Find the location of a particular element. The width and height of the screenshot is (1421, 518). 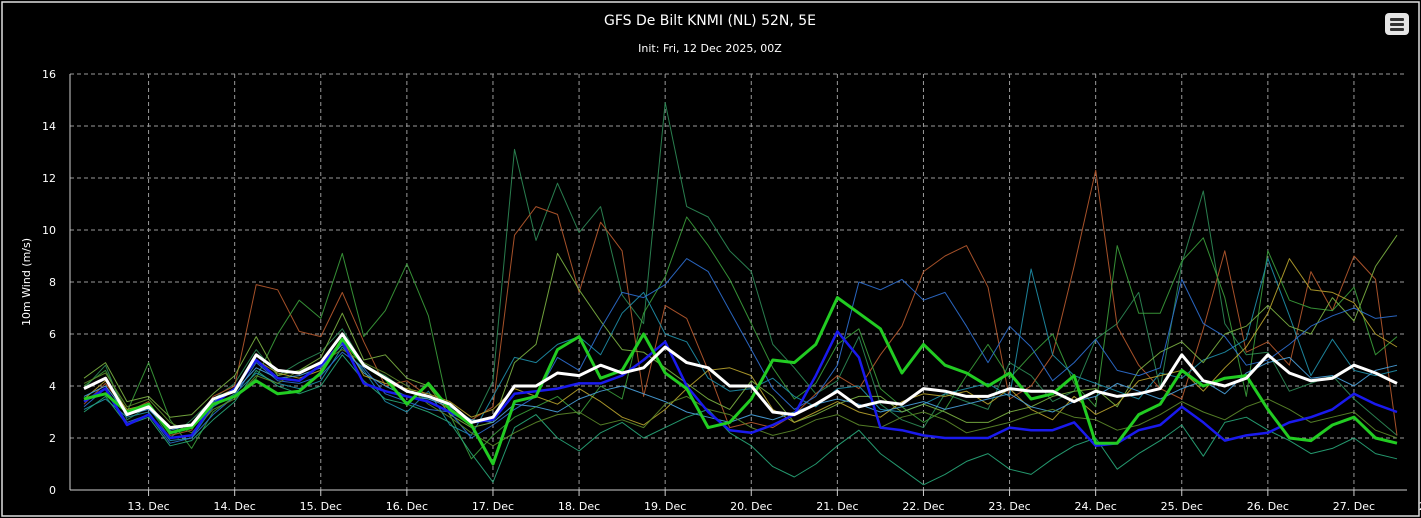

y-tick-label: 8 is located at coordinates (52, 282).